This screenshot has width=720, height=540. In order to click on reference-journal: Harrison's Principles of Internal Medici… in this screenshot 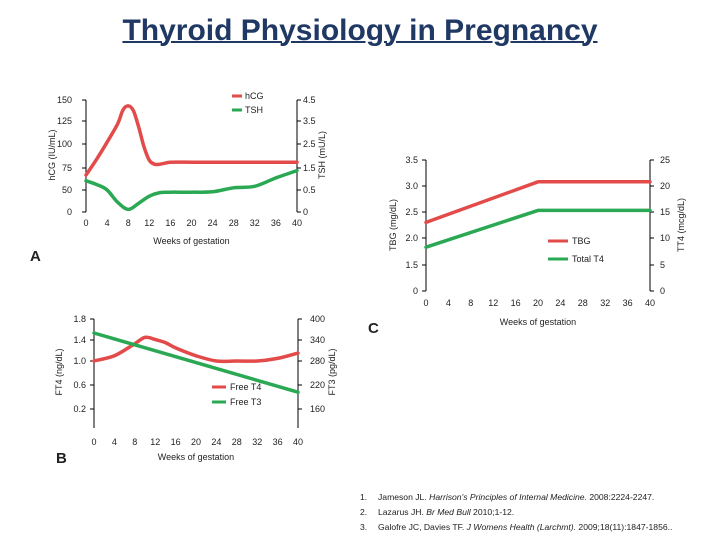, I will do `click(508, 497)`.